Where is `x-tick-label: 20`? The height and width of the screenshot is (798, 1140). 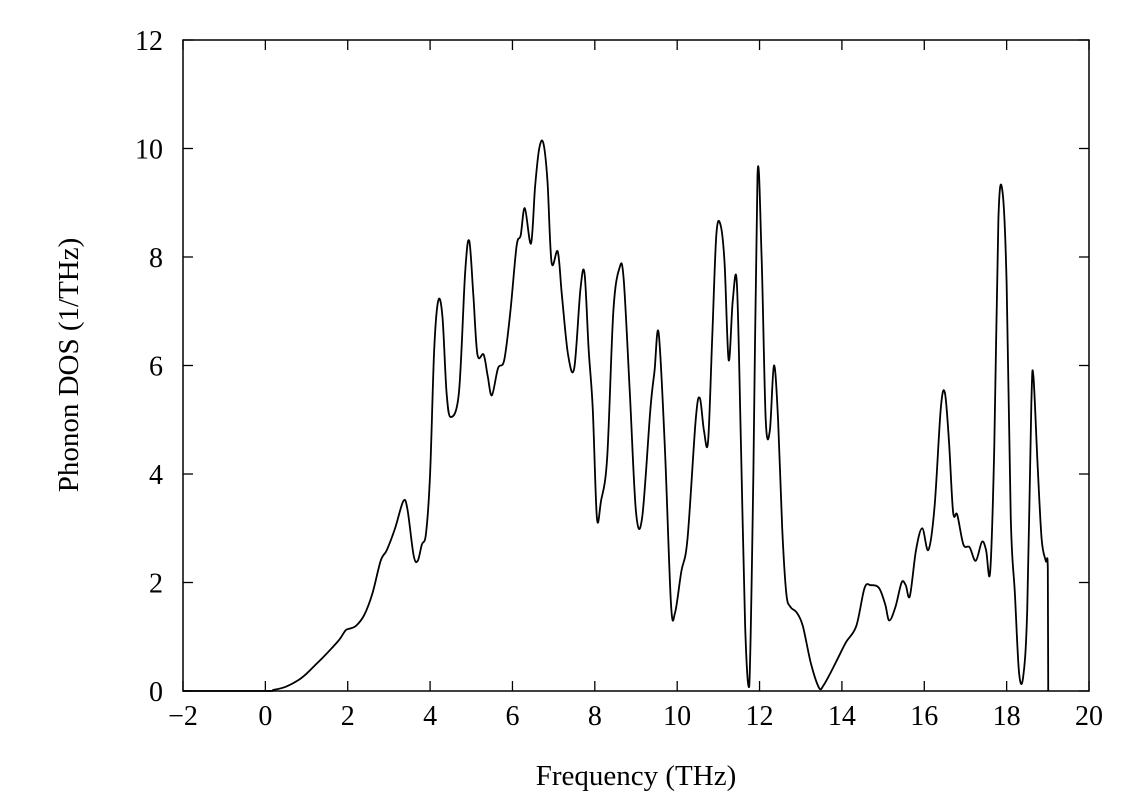 x-tick-label: 20 is located at coordinates (1089, 716).